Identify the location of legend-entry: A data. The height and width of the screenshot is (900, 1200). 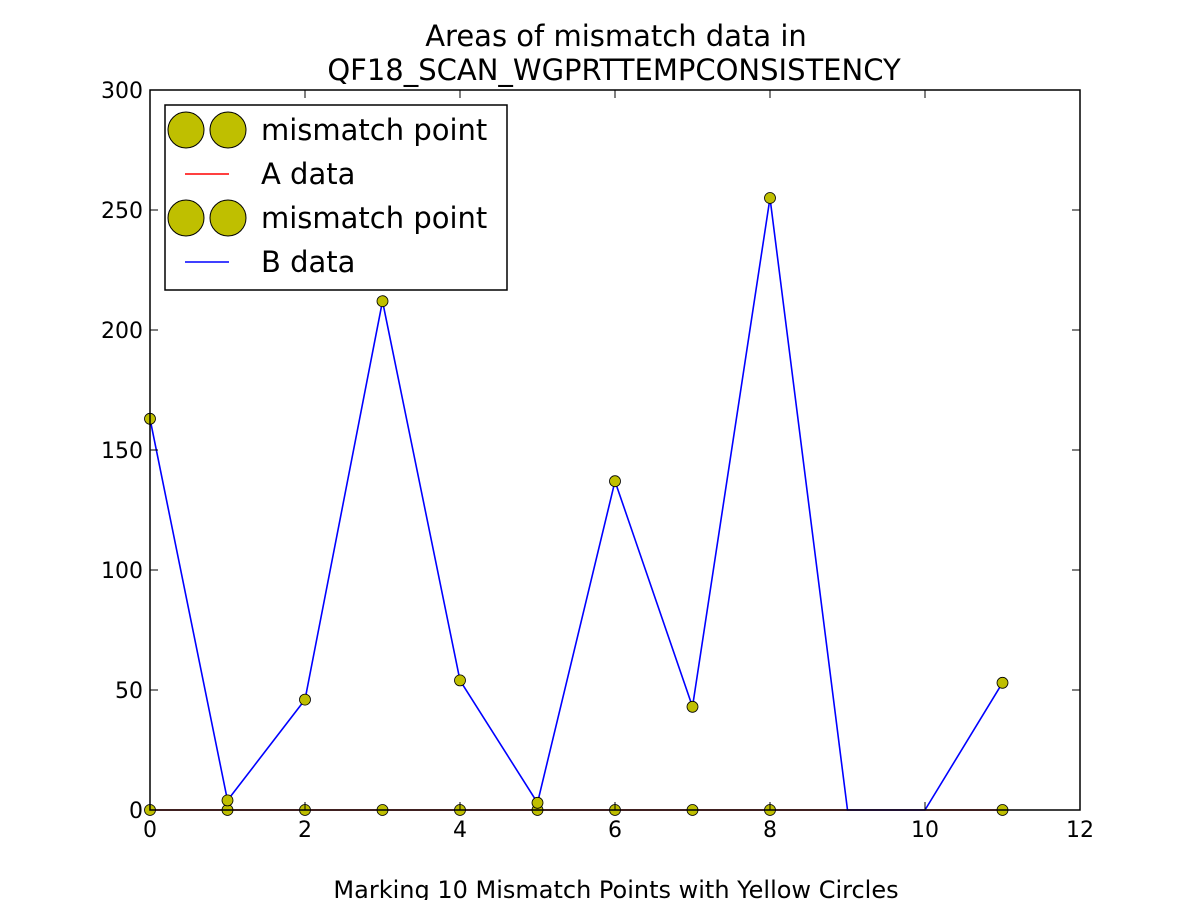
(270, 174).